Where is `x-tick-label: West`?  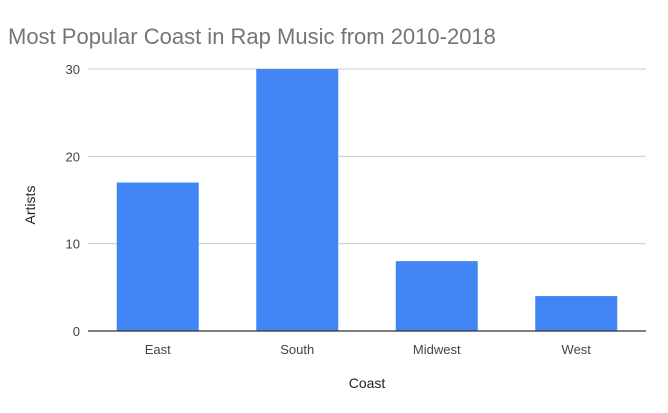 x-tick-label: West is located at coordinates (577, 349).